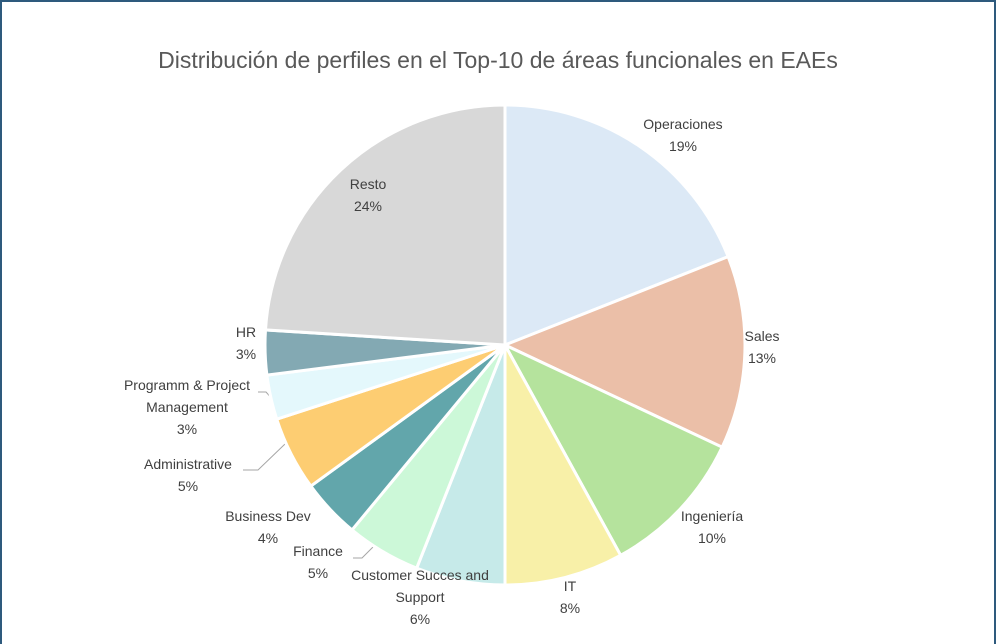  What do you see at coordinates (368, 195) in the screenshot?
I see `slice-label: Resto 24%` at bounding box center [368, 195].